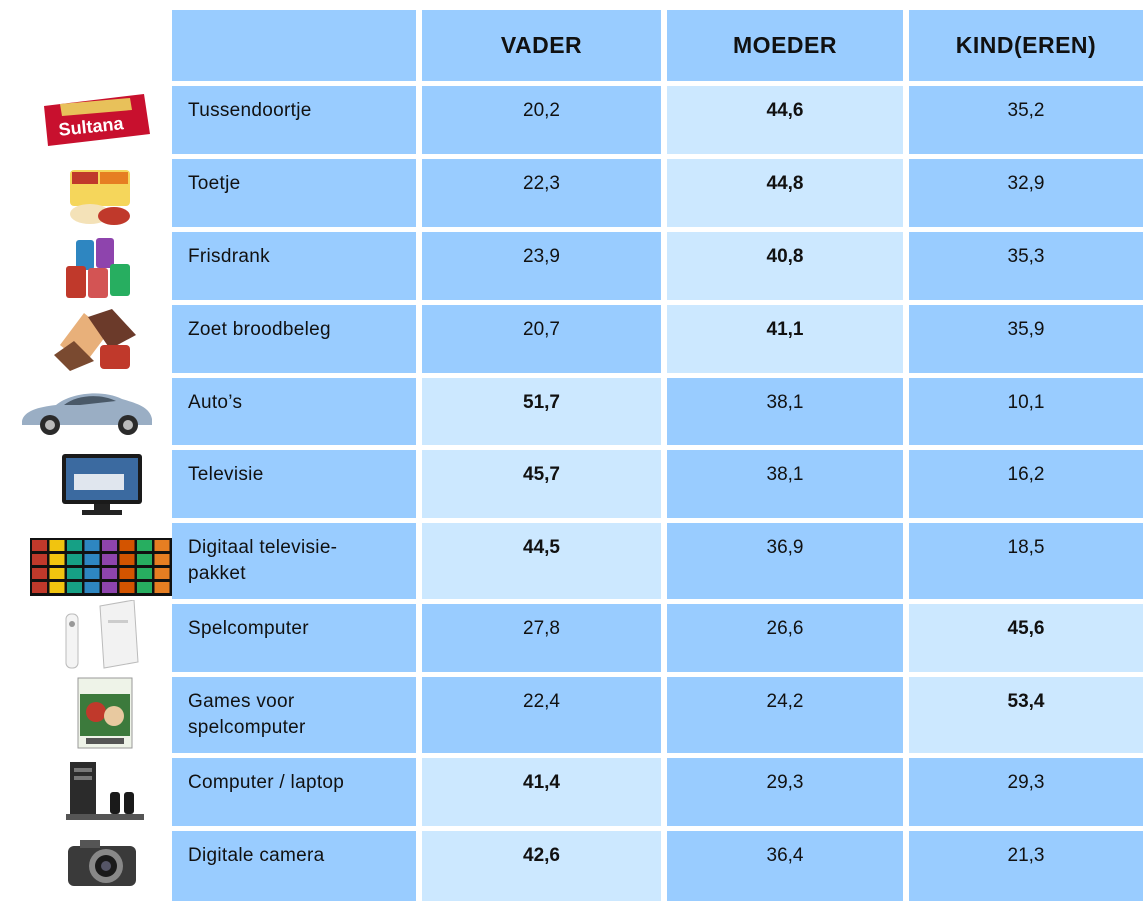 This screenshot has width=1143, height=905. Describe the element at coordinates (541, 120) in the screenshot. I see `value-cell: 20,2` at that location.